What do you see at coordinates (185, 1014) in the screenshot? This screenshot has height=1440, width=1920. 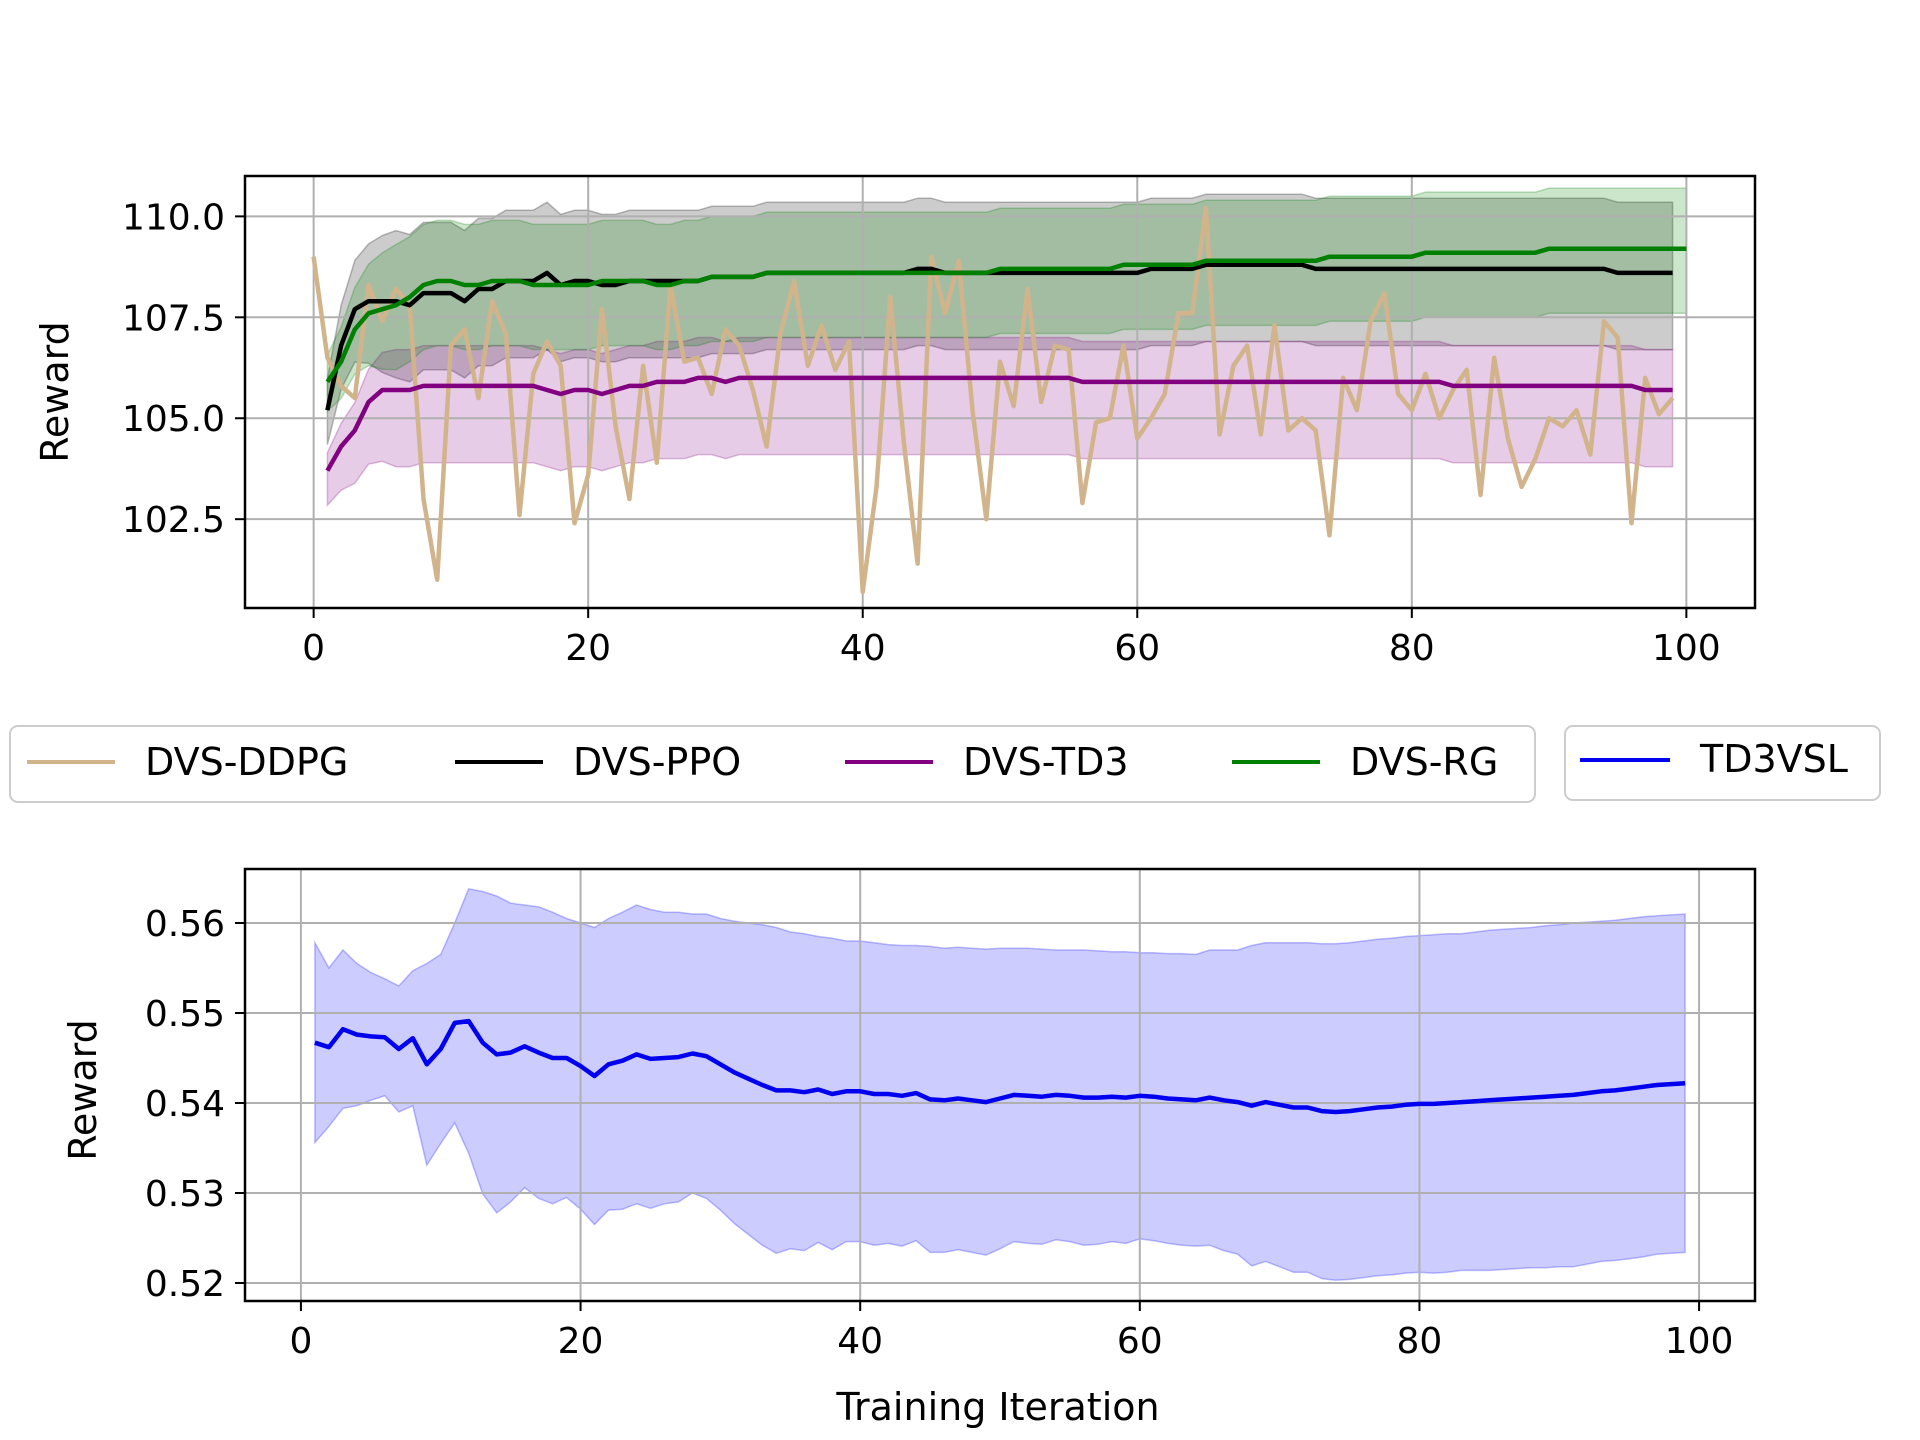 I see `bottom-y-tick-label: 0.55` at bounding box center [185, 1014].